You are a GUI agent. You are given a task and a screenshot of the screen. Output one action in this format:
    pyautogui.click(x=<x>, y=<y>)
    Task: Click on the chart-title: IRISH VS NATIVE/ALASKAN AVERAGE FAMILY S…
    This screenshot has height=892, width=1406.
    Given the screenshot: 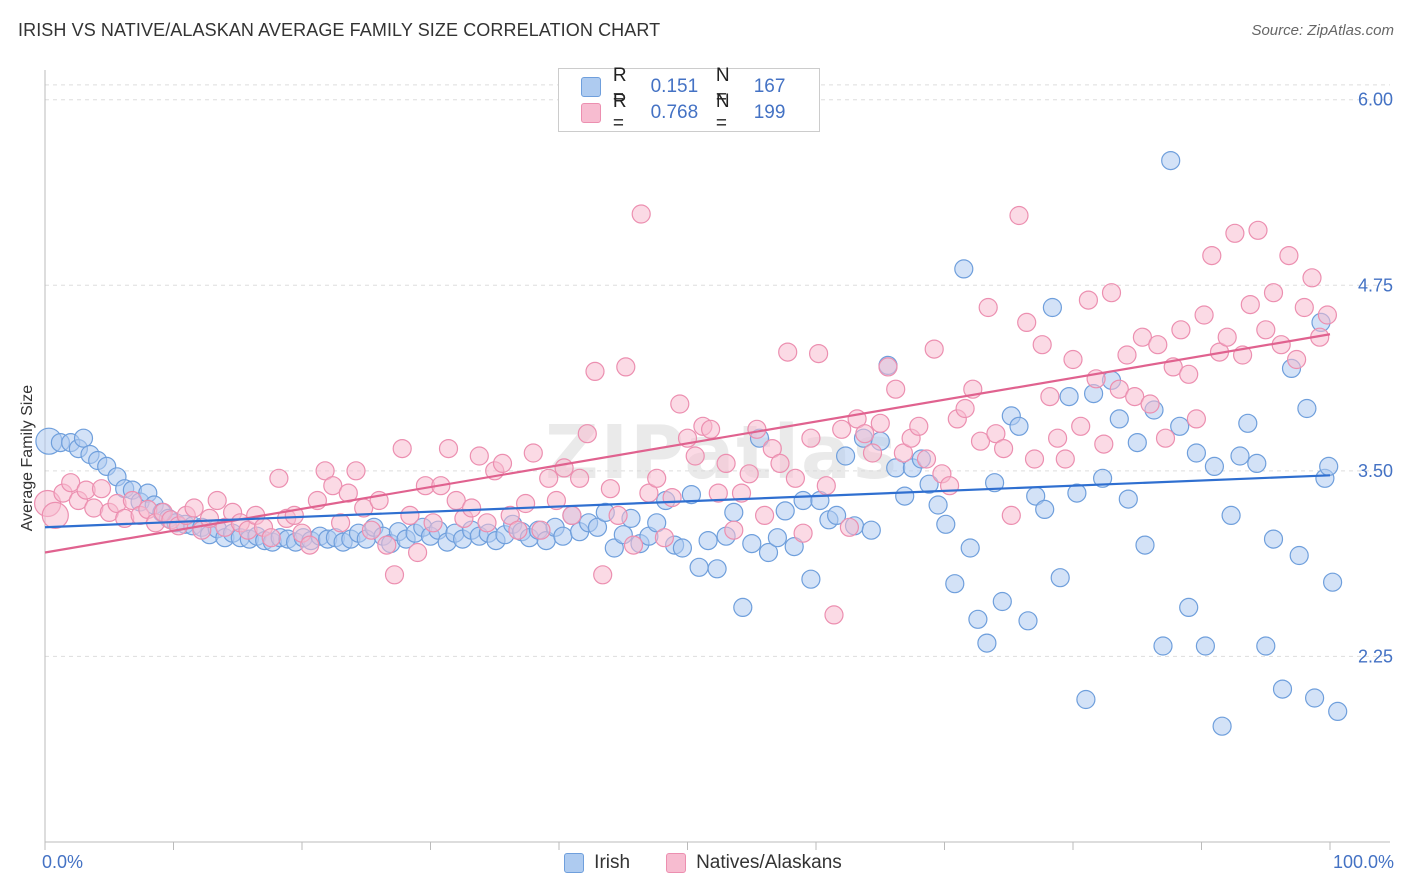 What is the action you would take?
    pyautogui.click(x=339, y=30)
    